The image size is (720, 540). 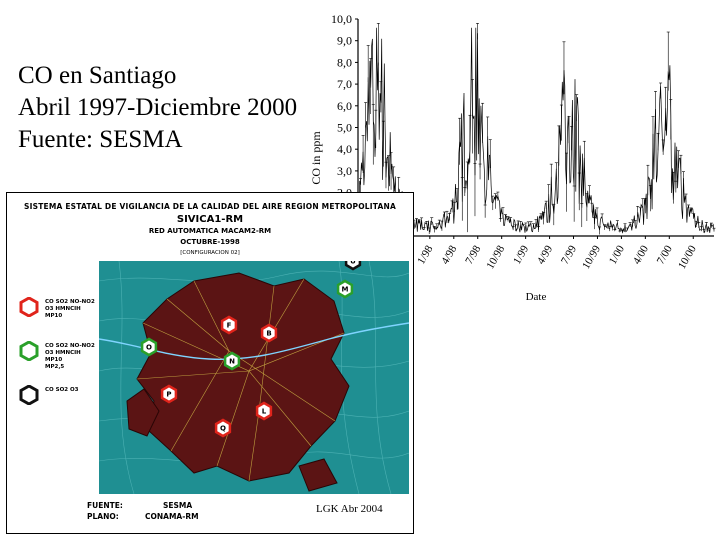 I want to click on x-tick-label: 4/98, so click(x=449, y=254).